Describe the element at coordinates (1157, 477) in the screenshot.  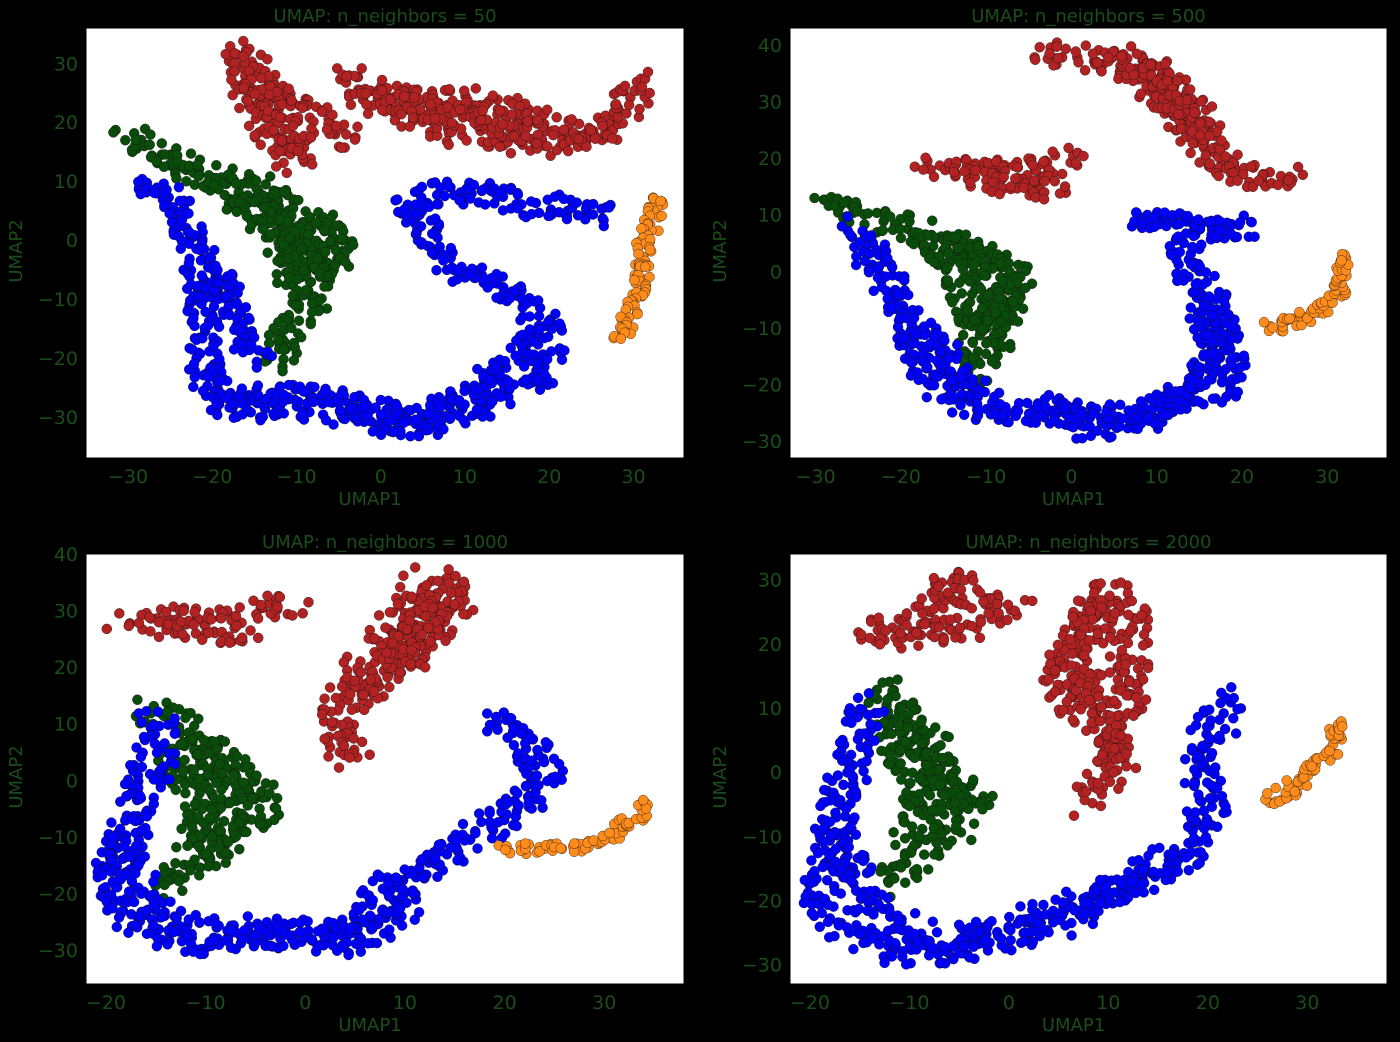
I see `x-tick-label: 10` at that location.